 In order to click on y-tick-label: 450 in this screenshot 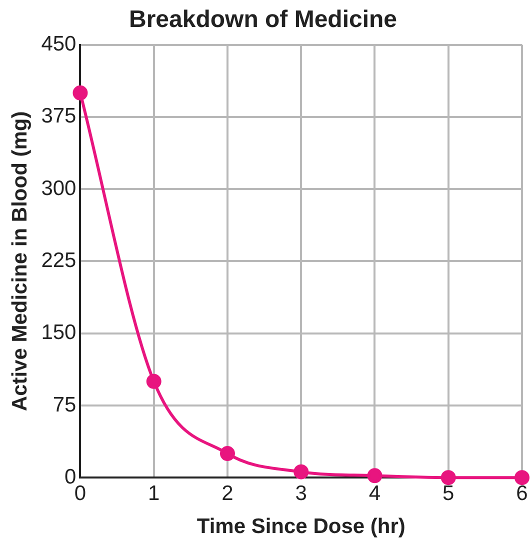, I will do `click(58, 44)`.